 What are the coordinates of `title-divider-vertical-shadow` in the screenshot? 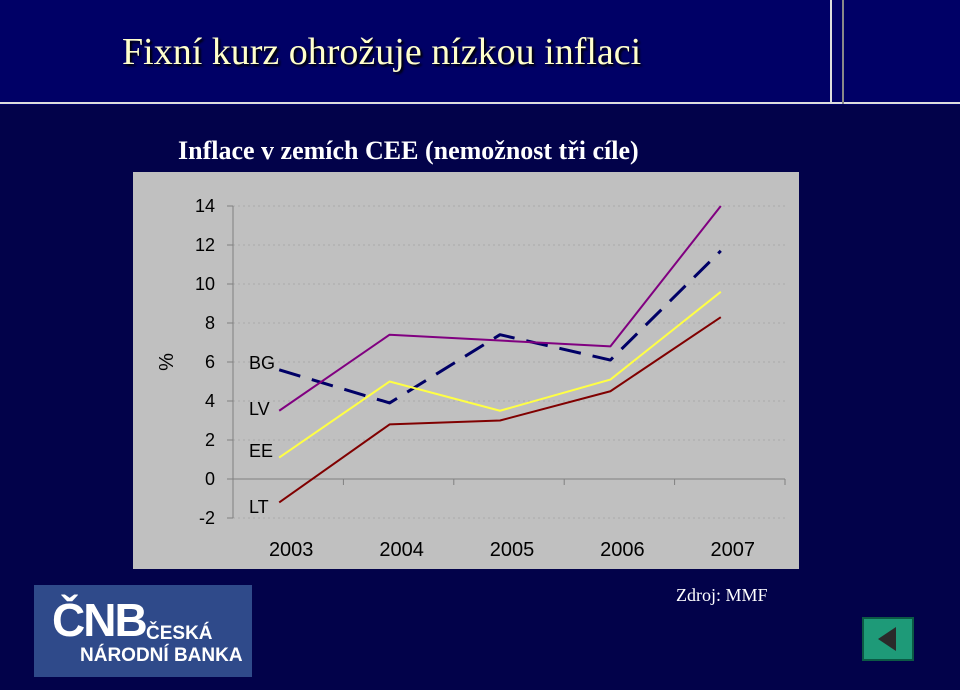 It's located at (843, 52).